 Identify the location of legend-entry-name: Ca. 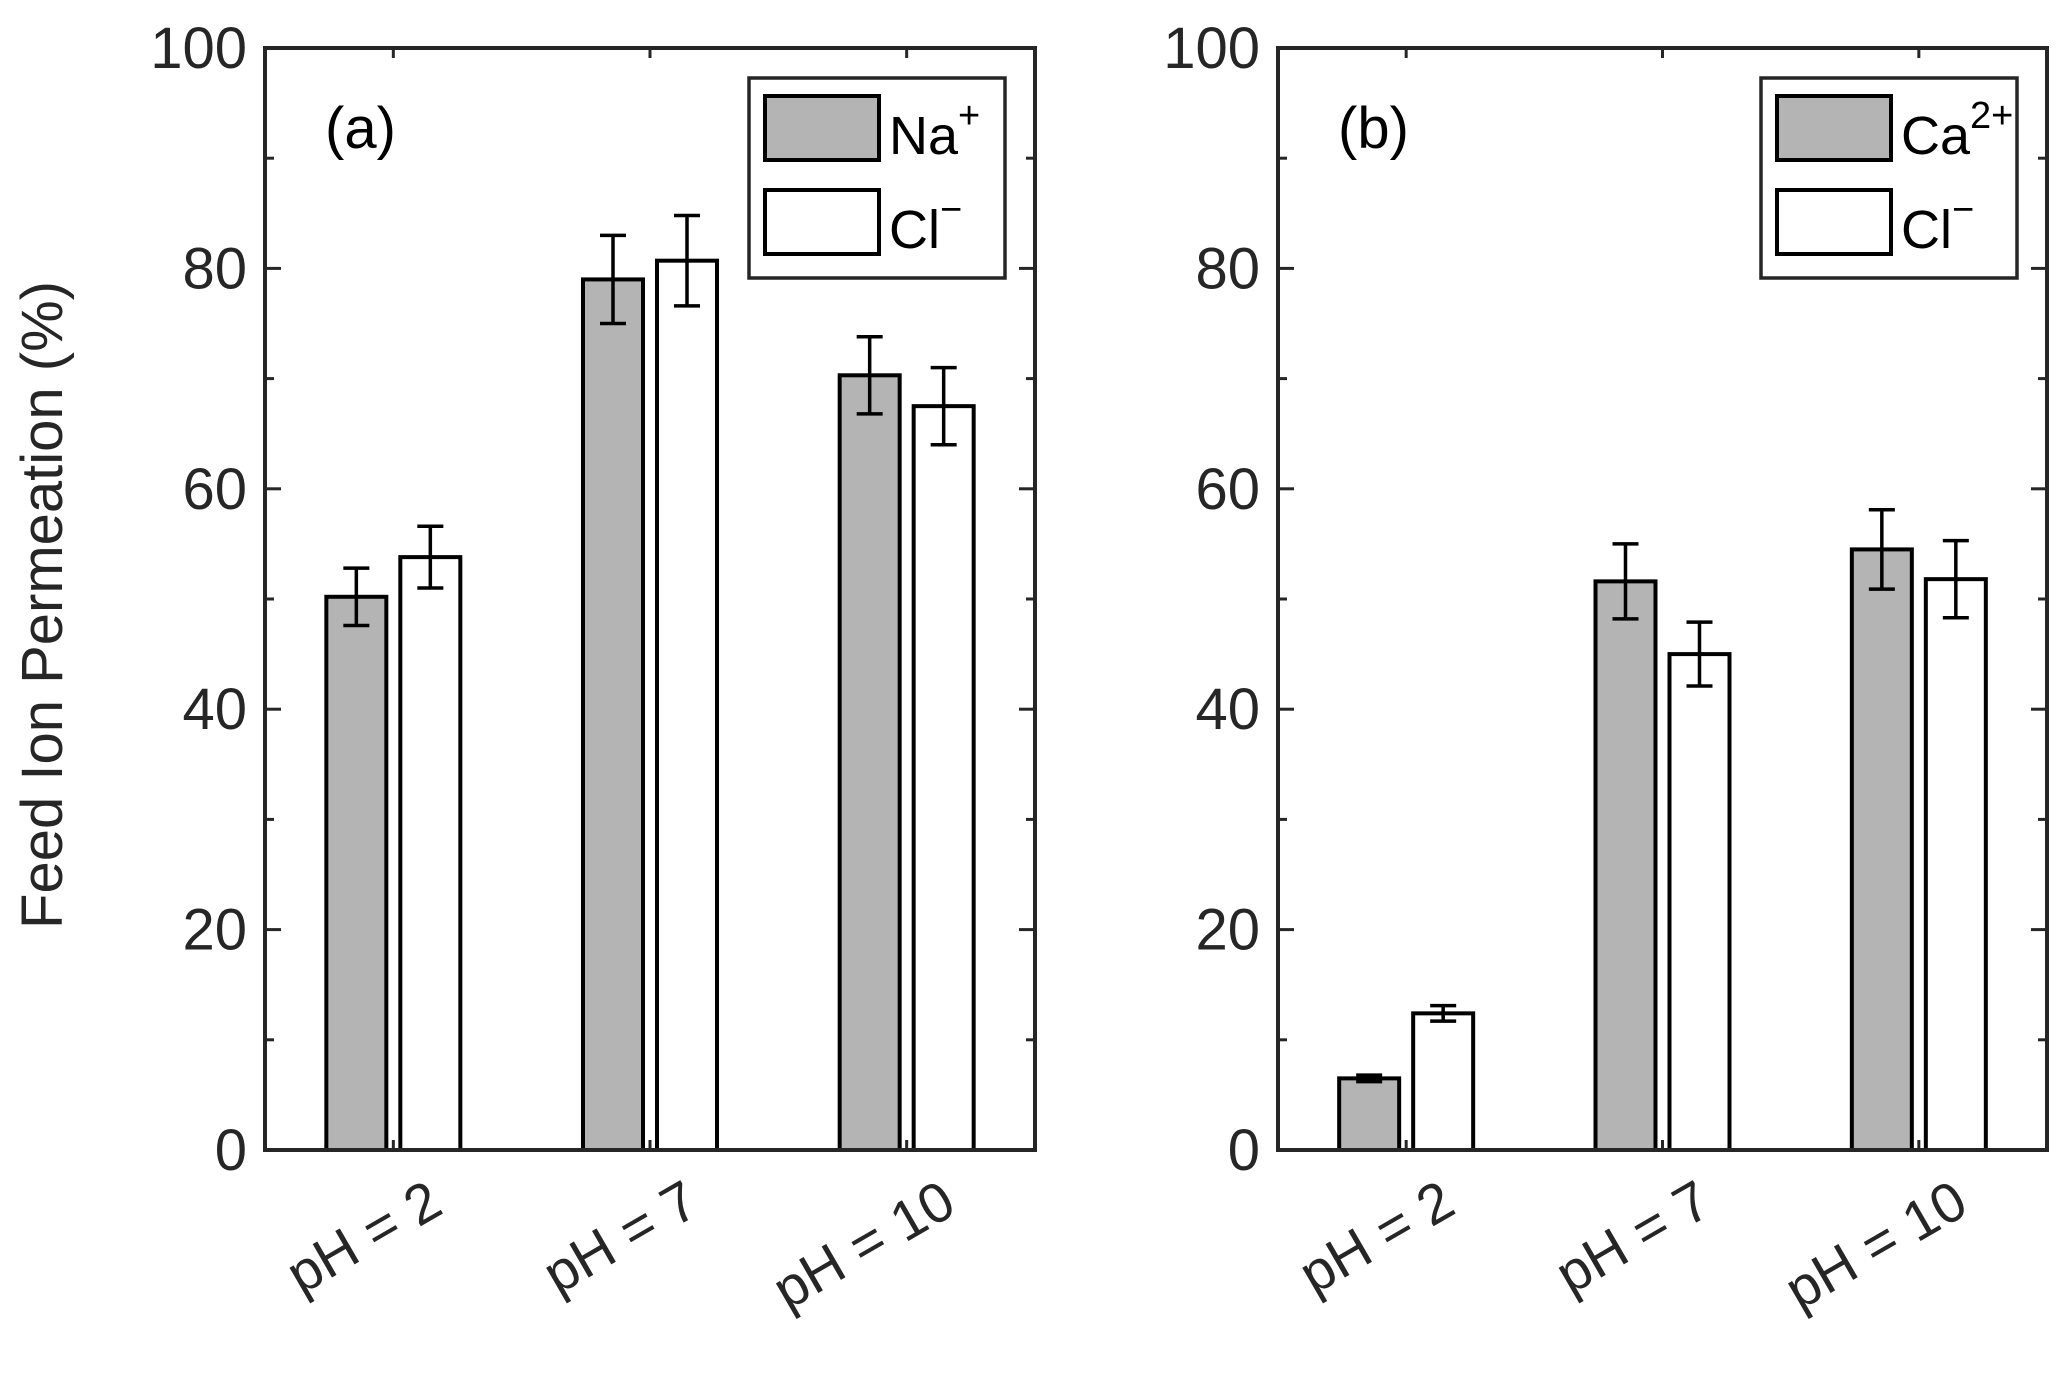
(1936, 136).